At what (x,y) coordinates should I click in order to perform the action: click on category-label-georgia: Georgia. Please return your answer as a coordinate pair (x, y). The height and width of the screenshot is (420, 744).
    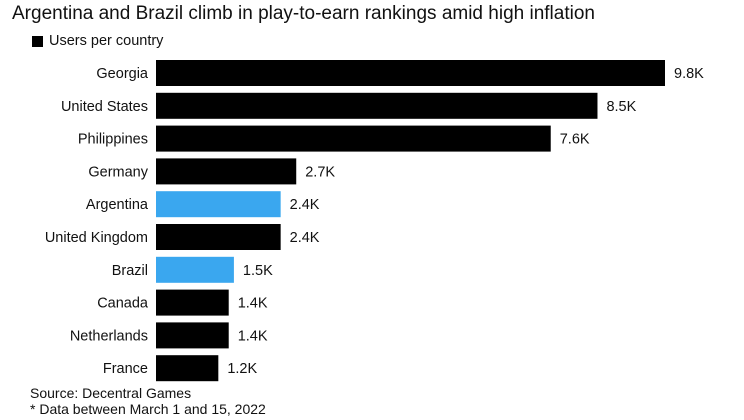
    Looking at the image, I should click on (122, 74).